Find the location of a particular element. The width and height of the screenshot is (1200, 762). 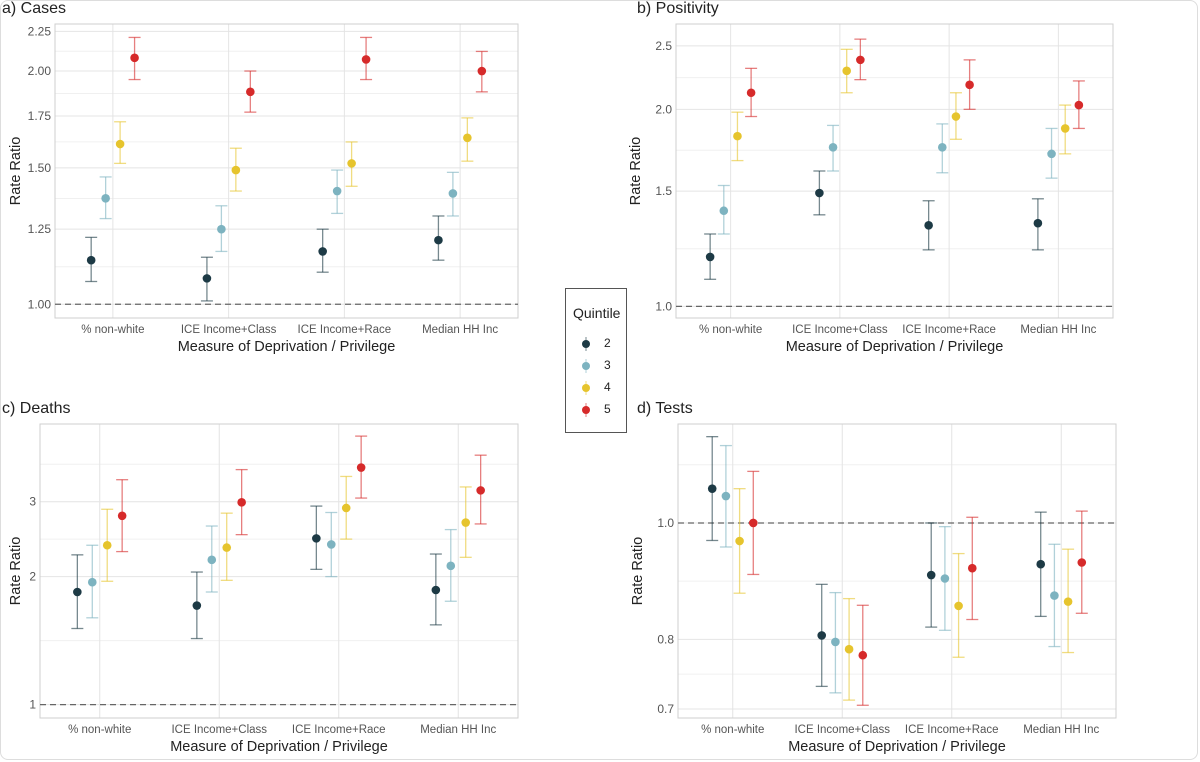

panel-title: d) Tests is located at coordinates (665, 408).